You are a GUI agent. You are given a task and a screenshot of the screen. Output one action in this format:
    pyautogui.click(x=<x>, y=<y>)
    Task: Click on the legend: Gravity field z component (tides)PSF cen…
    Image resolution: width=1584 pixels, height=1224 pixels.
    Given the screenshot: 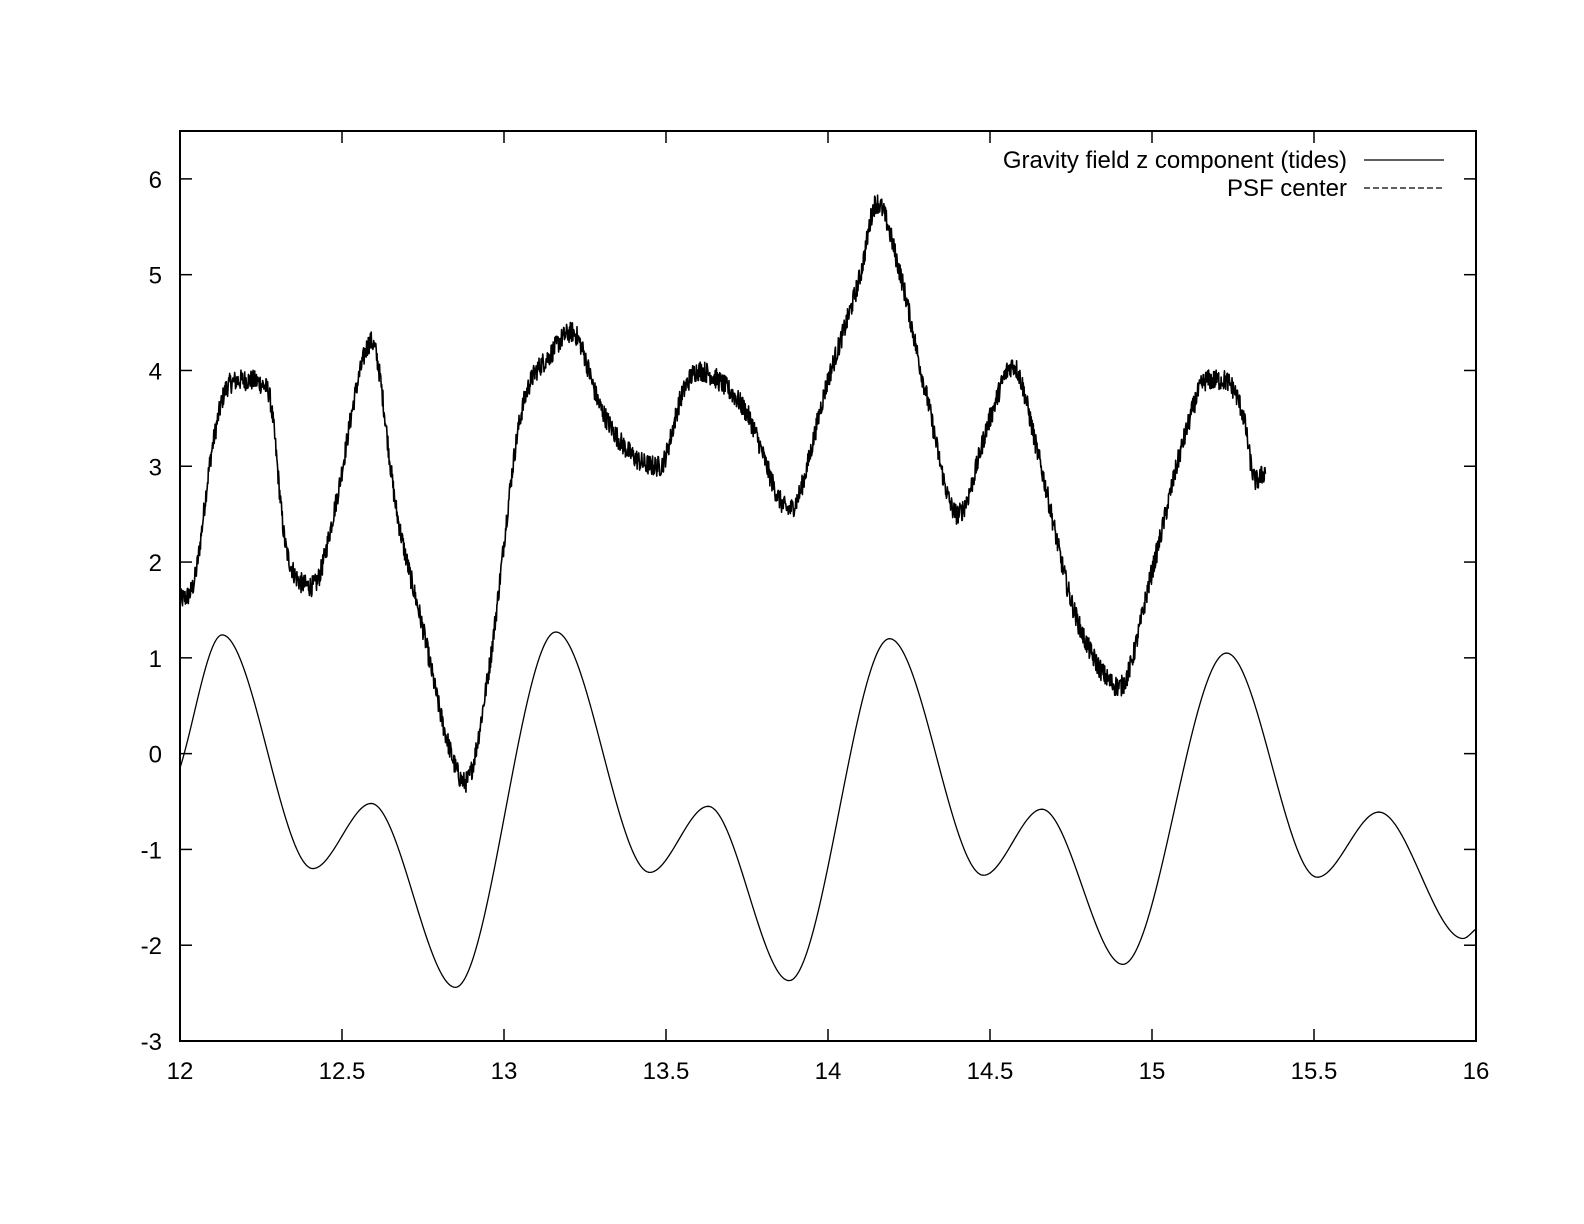 What is the action you would take?
    pyautogui.click(x=1223, y=174)
    